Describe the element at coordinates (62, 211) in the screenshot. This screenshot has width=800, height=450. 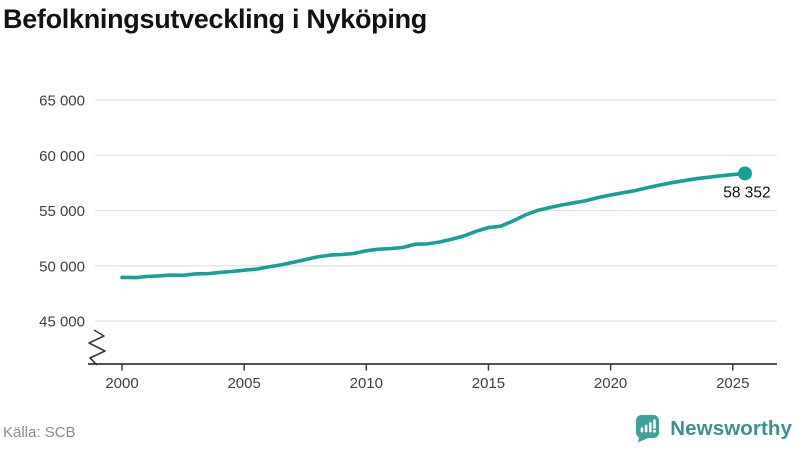
I see `svg-text: 55 000` at that location.